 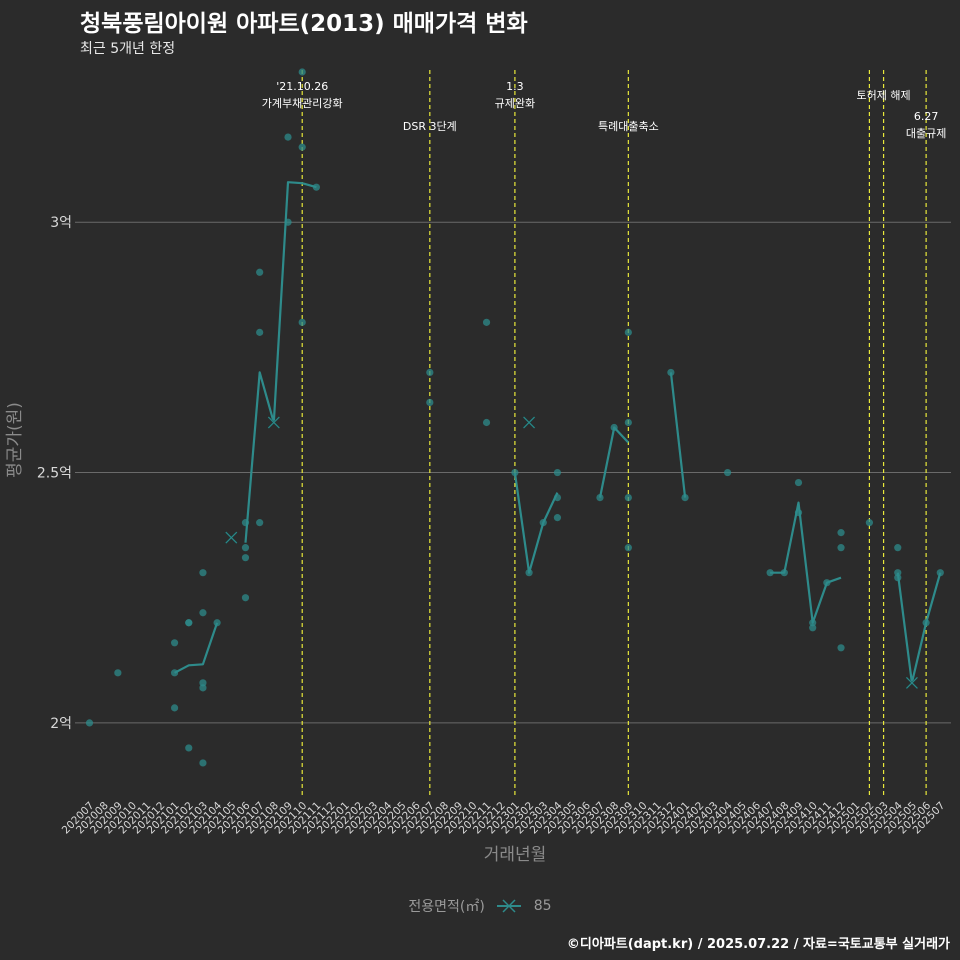 What do you see at coordinates (926, 133) in the screenshot?
I see `event-label: 대출규제` at bounding box center [926, 133].